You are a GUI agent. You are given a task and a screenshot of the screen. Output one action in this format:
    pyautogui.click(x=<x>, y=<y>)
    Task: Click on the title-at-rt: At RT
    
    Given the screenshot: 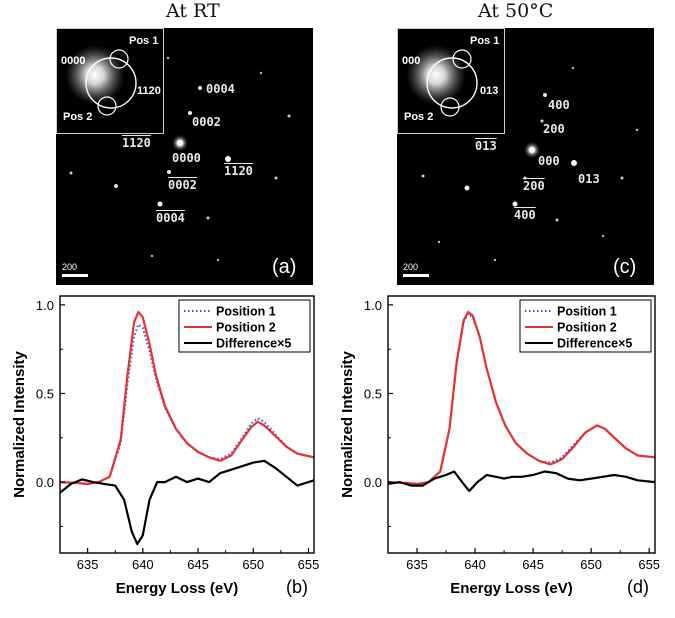 What is the action you would take?
    pyautogui.click(x=193, y=11)
    